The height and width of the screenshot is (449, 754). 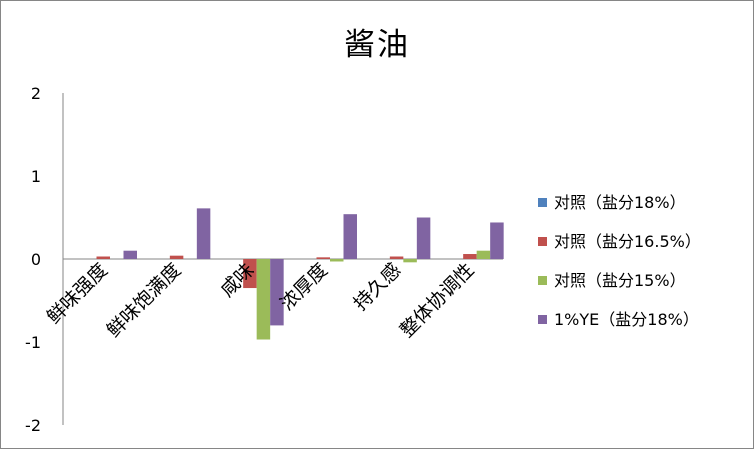 I want to click on x-tick-label: 整体协调性, so click(x=437, y=300).